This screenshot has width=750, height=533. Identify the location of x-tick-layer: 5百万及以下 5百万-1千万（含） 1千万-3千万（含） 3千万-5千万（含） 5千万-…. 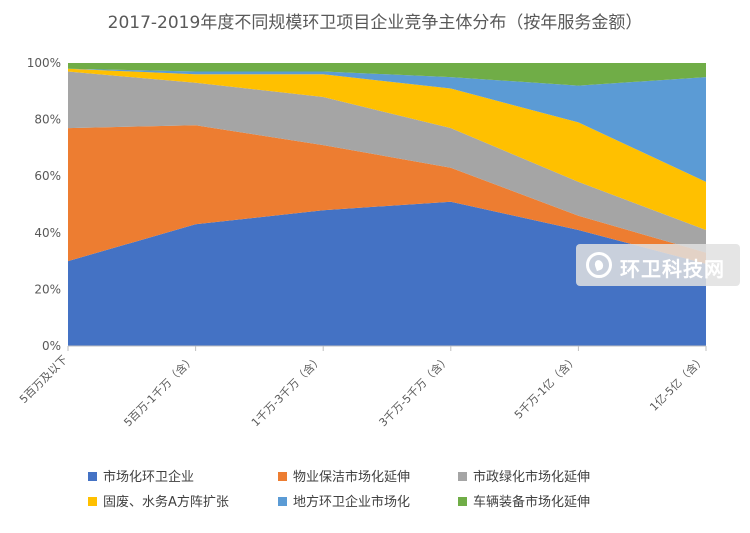
(362, 390).